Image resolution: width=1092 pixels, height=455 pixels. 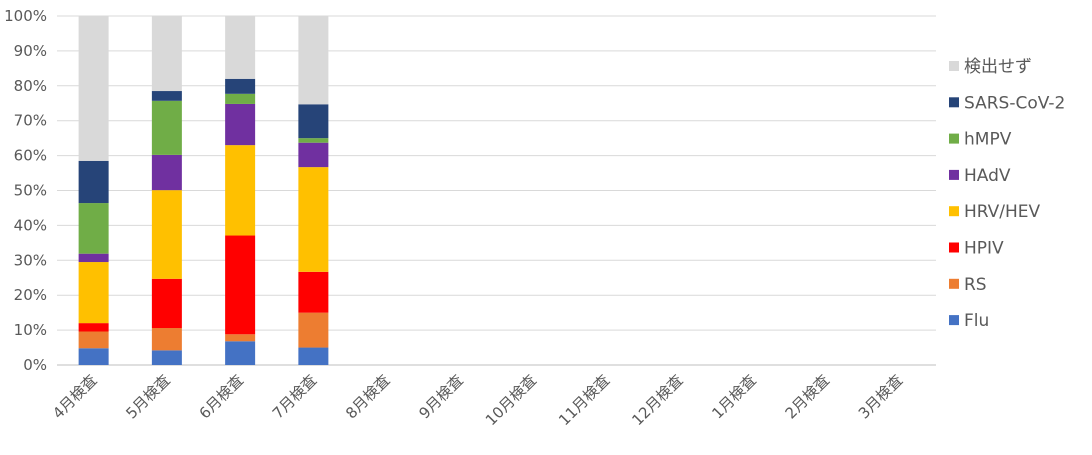 I want to click on x-tick-label: 3月検査, so click(x=880, y=396).